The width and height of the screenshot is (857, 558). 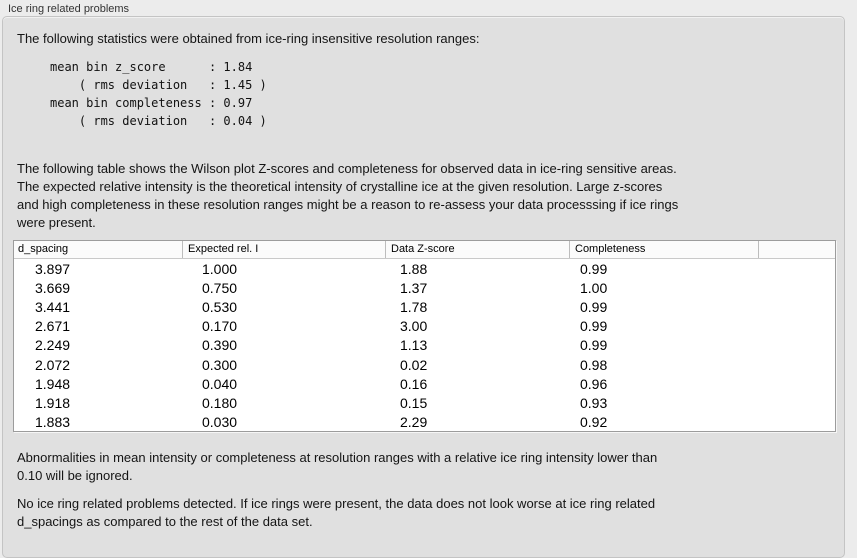 I want to click on table-cell: 0.170, so click(x=220, y=326).